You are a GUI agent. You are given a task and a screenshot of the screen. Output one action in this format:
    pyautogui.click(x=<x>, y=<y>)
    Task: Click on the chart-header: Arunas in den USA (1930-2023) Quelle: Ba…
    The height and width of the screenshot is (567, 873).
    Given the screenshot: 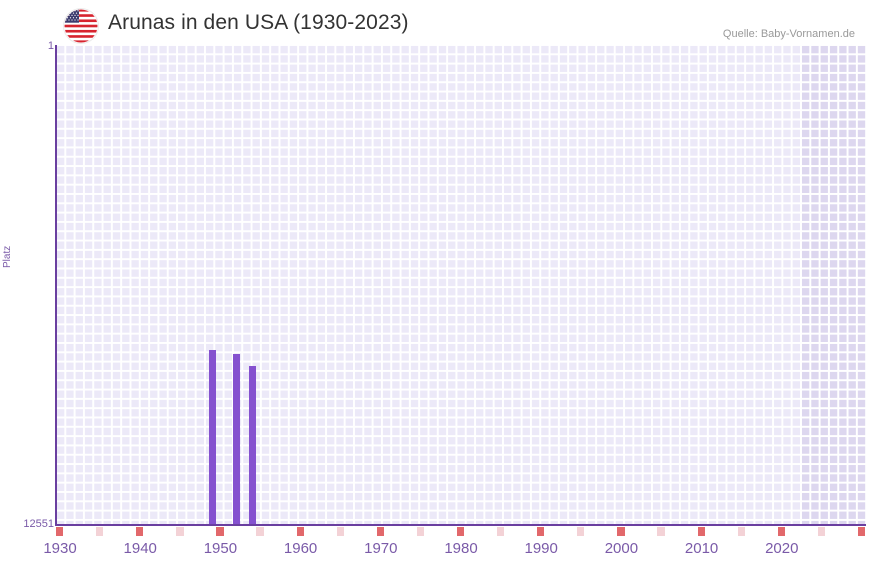 What is the action you would take?
    pyautogui.click(x=436, y=22)
    